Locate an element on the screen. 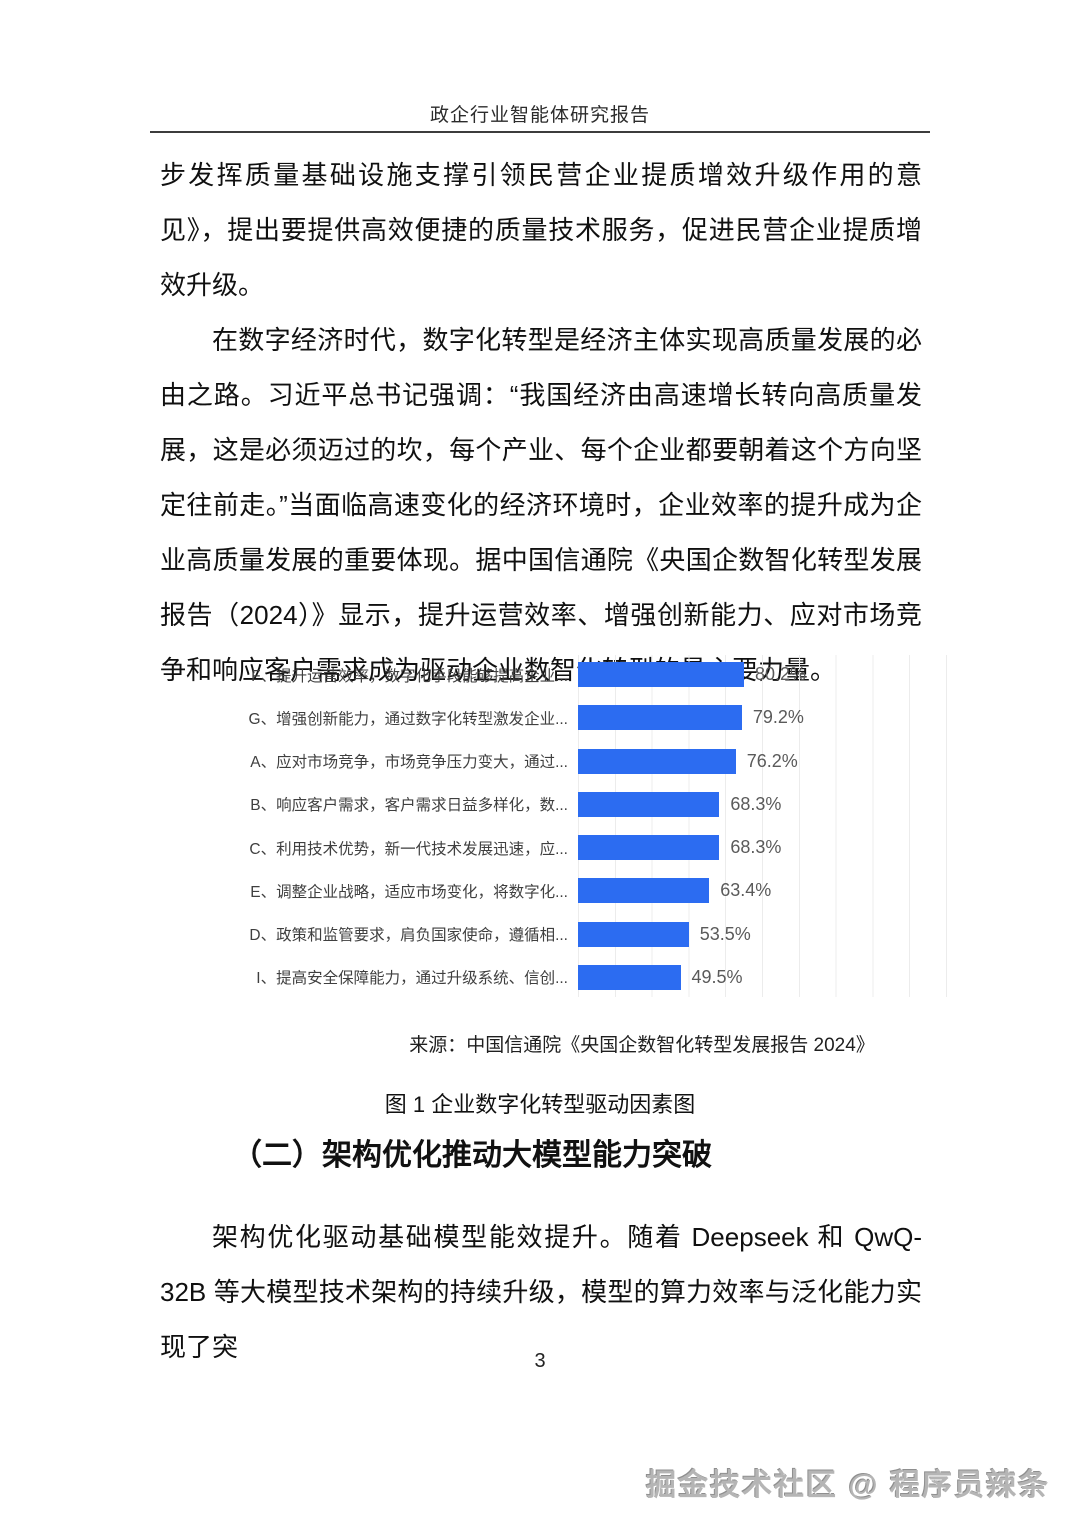  chart-row: A、应对市场竞争，市场竞争压力变大，通过... 76.2% is located at coordinates (605, 761).